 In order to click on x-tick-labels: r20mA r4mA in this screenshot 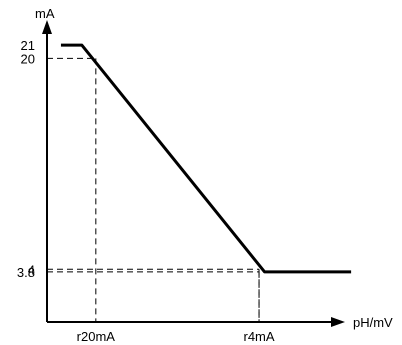, I will do `click(176, 336)`.